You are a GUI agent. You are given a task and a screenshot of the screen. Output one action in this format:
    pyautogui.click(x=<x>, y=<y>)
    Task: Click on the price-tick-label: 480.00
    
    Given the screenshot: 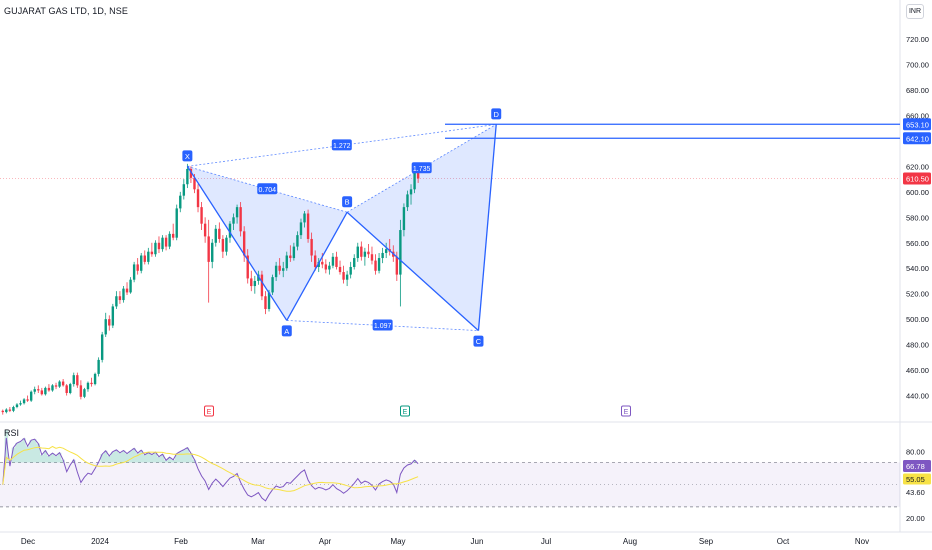 What is the action you would take?
    pyautogui.click(x=917, y=345)
    